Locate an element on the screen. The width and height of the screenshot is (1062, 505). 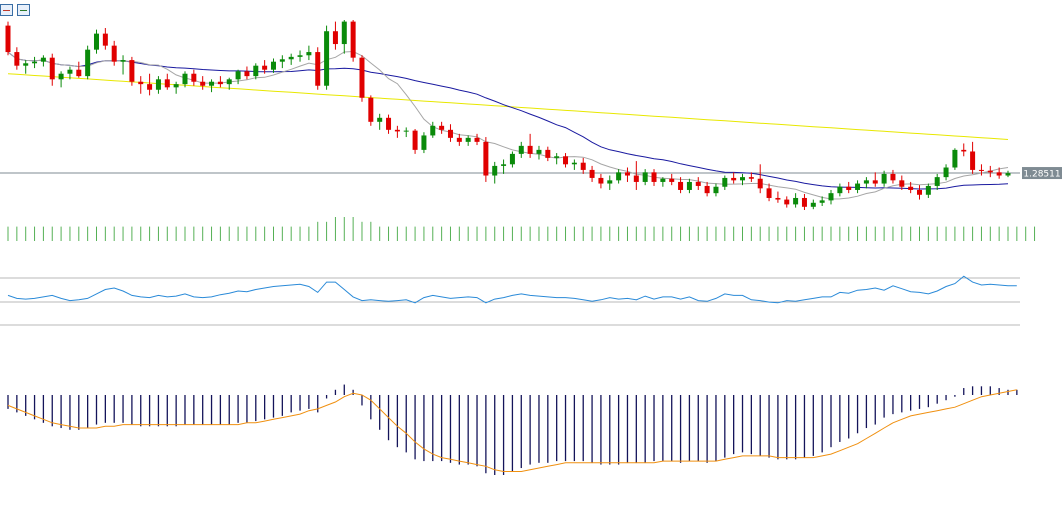
volume-pane is located at coordinates (521, 229).